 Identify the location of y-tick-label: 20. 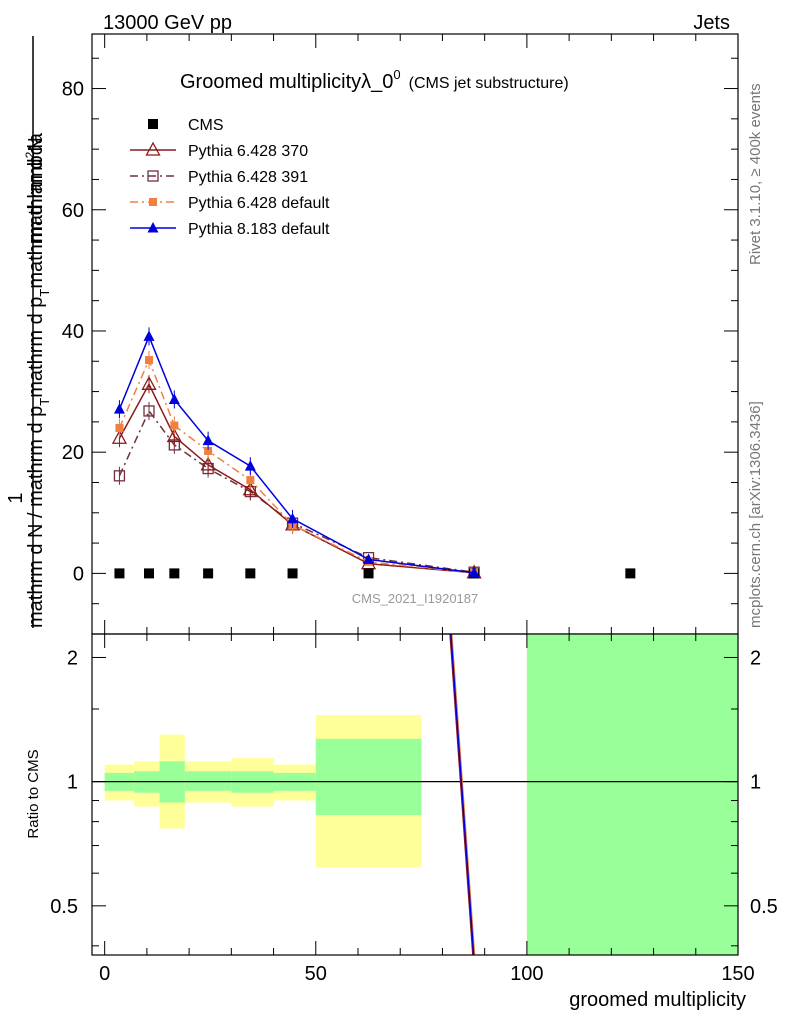
(73, 453).